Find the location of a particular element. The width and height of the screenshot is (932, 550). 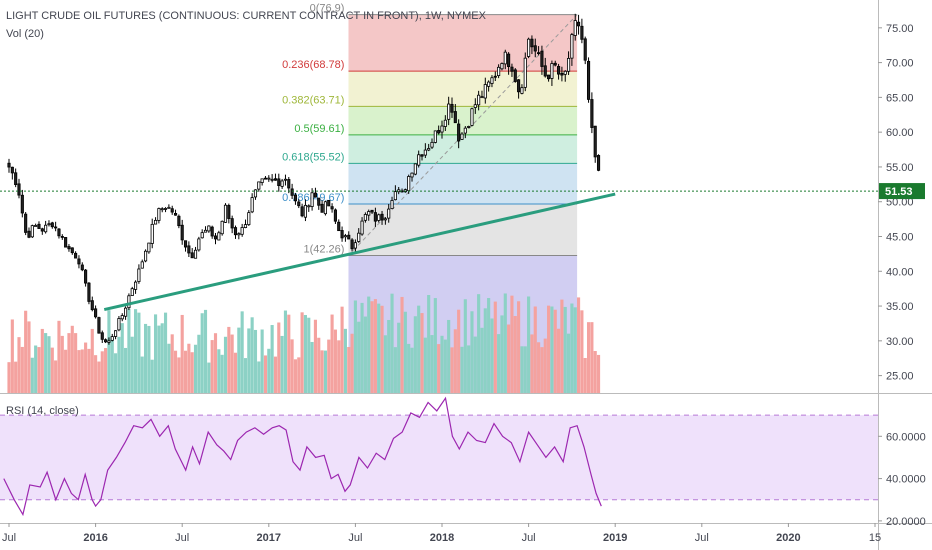

x-tick-label: 2020 is located at coordinates (788, 538).